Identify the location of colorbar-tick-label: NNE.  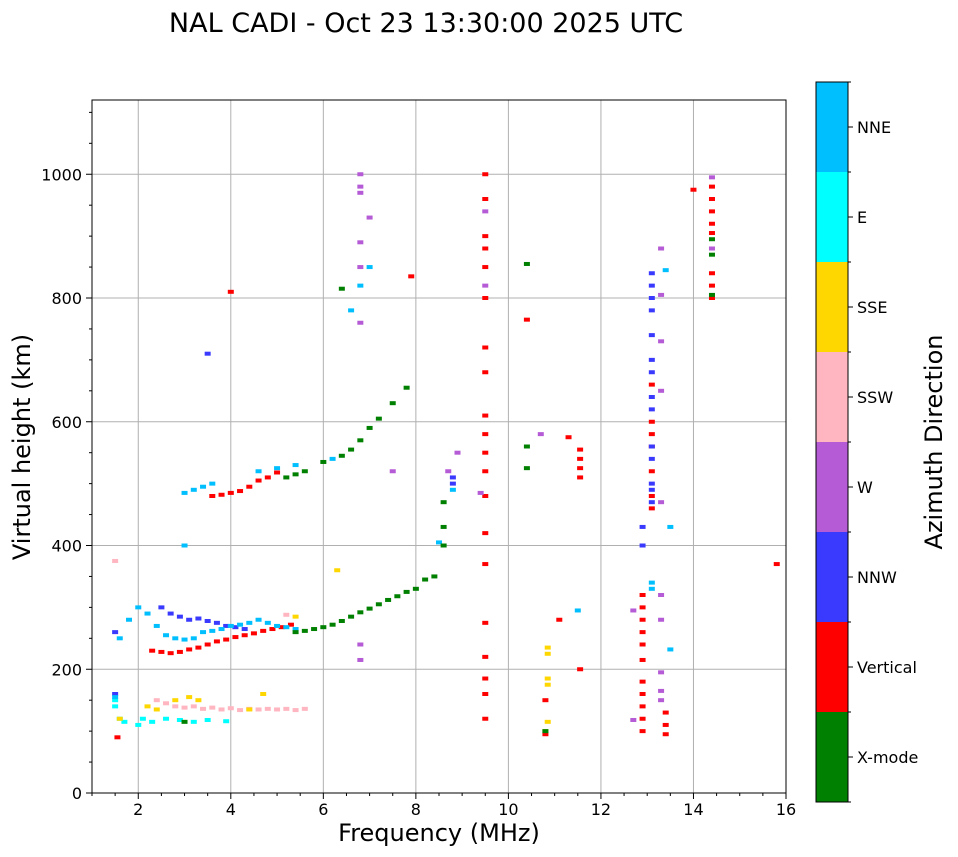
(874, 127).